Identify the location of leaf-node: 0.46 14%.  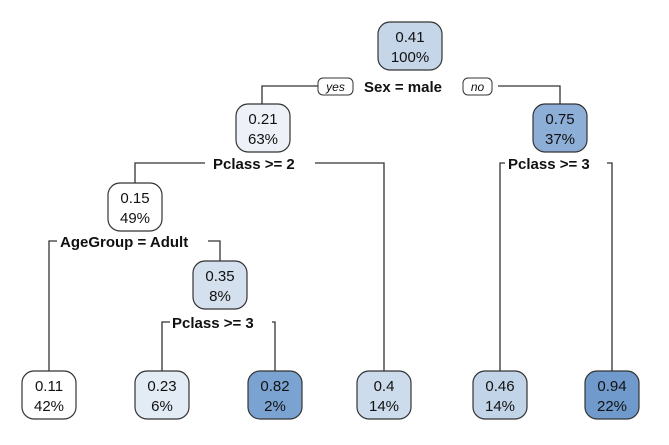
(500, 395).